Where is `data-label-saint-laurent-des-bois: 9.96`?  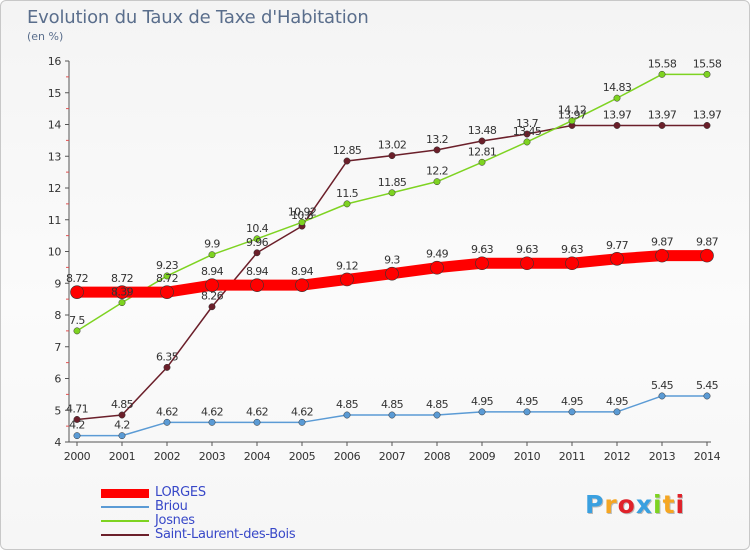
data-label-saint-laurent-des-bois: 9.96 is located at coordinates (257, 242).